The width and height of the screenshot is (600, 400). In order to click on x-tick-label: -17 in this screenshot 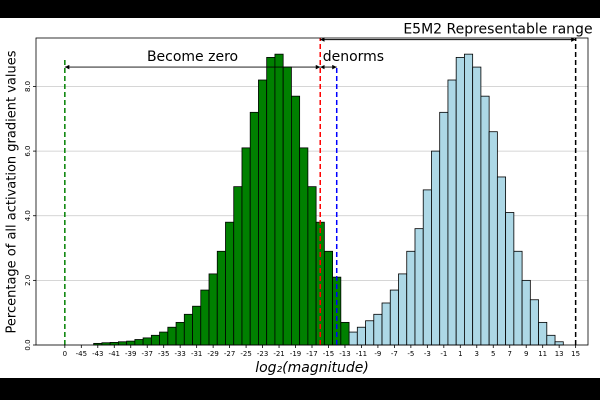, I will do `click(311, 354)`.